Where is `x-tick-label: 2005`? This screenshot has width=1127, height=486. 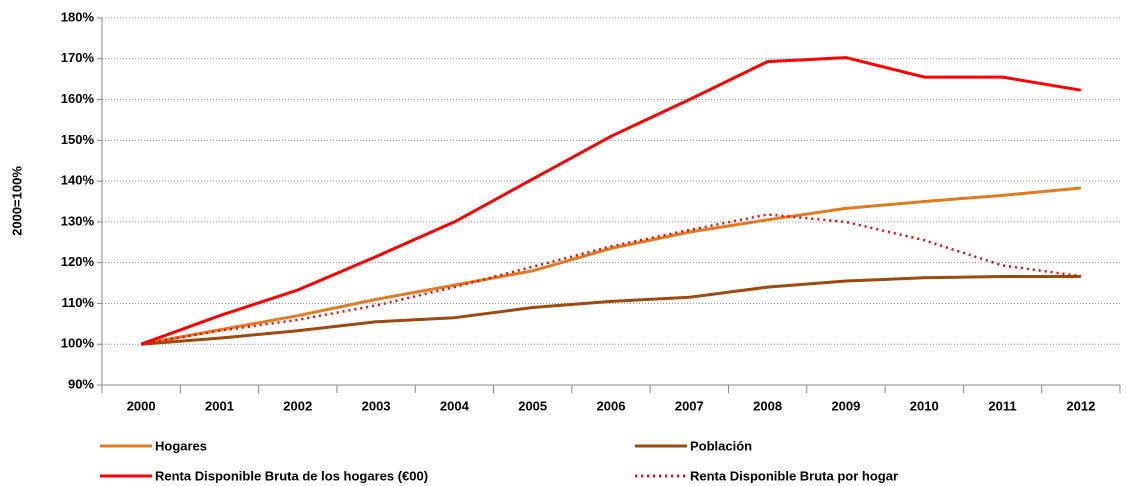
x-tick-label: 2005 is located at coordinates (532, 405).